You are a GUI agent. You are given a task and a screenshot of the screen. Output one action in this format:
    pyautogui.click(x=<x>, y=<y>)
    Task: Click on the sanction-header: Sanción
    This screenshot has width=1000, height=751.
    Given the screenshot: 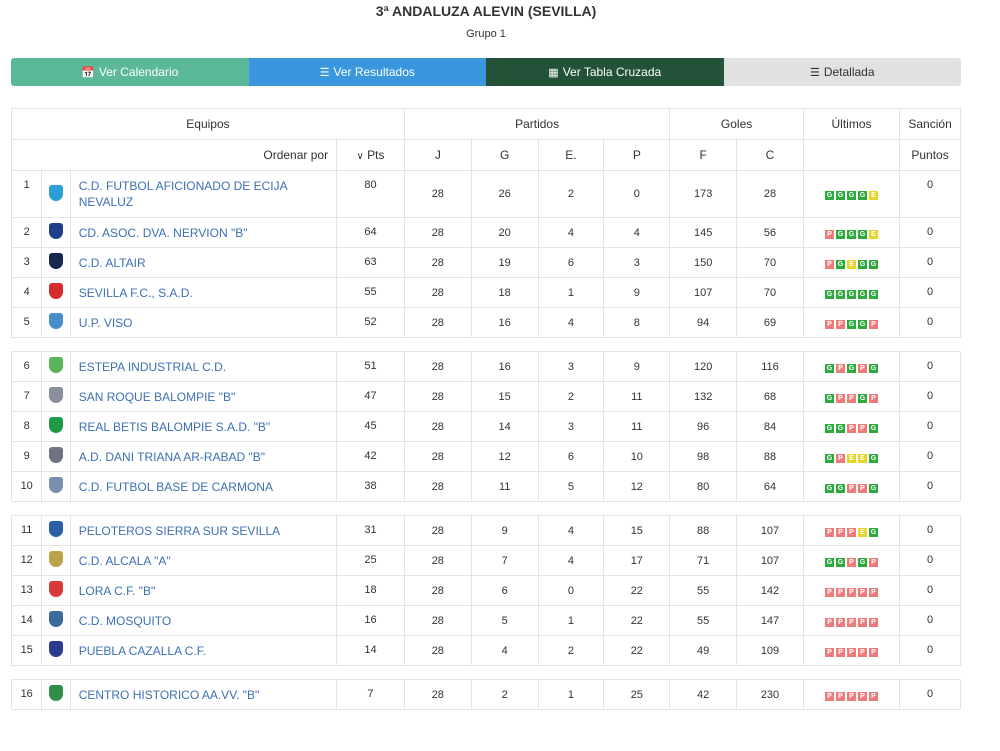 What is the action you would take?
    pyautogui.click(x=930, y=124)
    